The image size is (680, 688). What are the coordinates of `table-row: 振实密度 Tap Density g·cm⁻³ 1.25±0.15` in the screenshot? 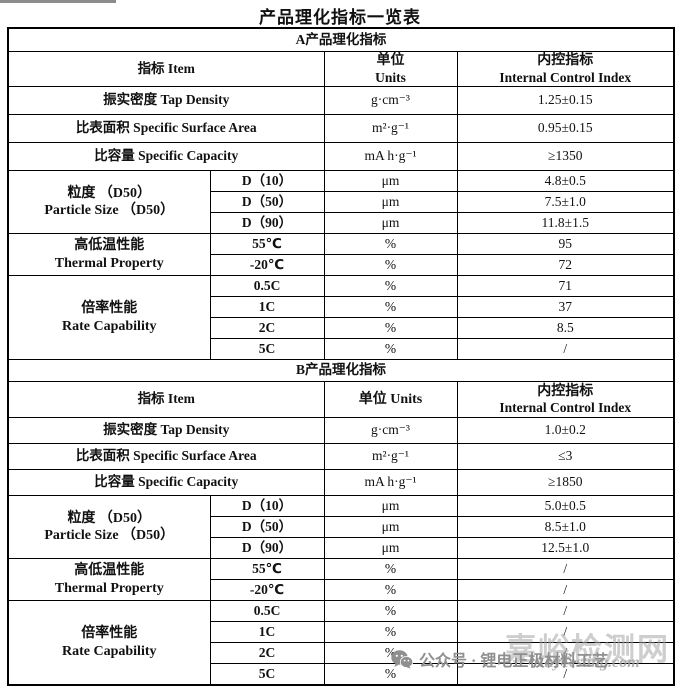 It's located at (341, 101).